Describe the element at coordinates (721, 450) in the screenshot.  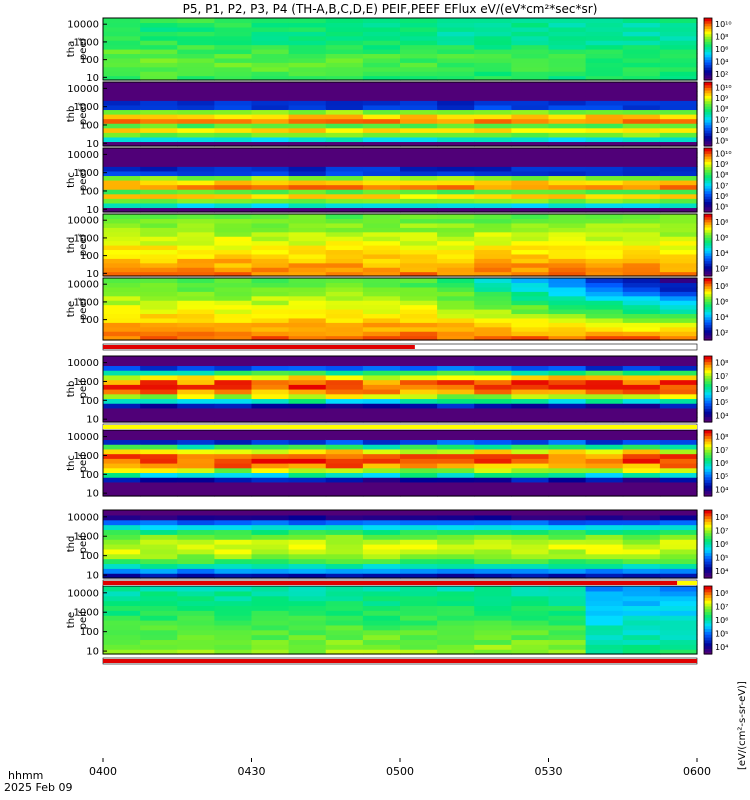
I see `colorbar-tick-label: 10⁷` at that location.